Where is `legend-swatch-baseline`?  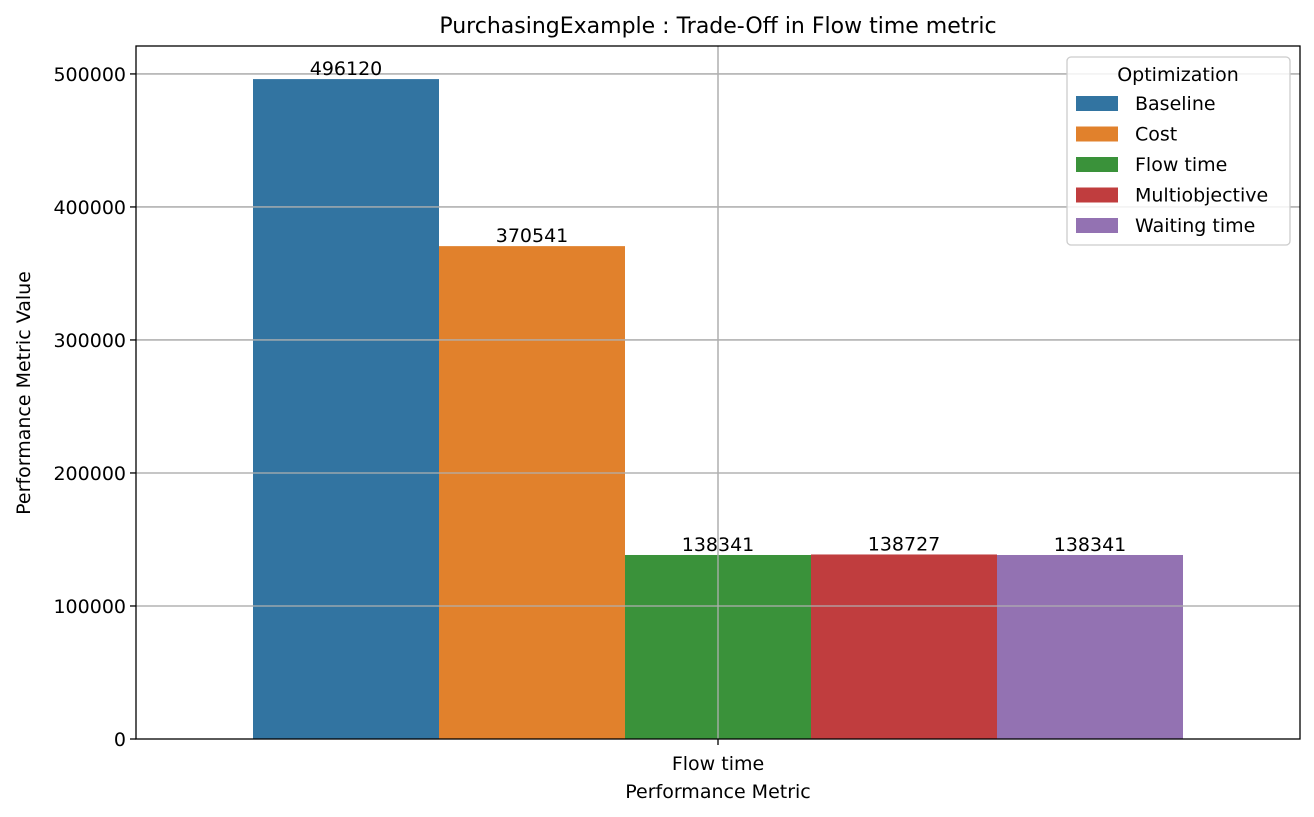
legend-swatch-baseline is located at coordinates (1097, 103).